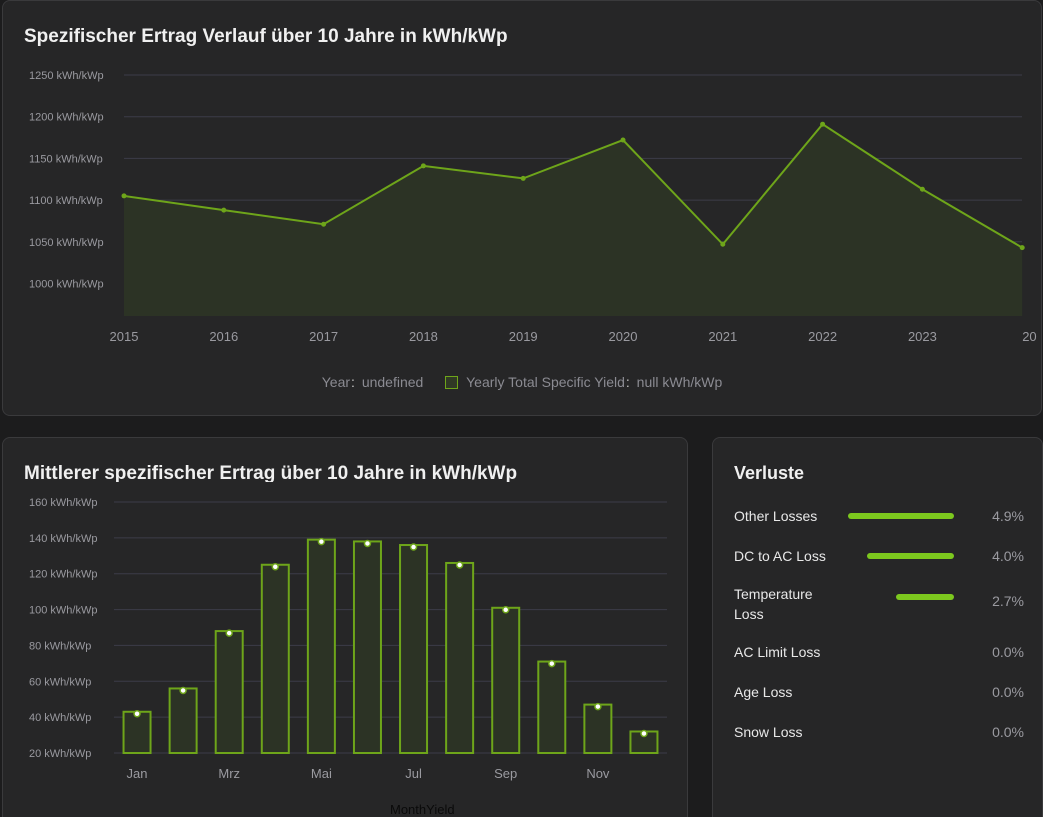  Describe the element at coordinates (423, 336) in the screenshot. I see `x-tick-label: 2018` at that location.